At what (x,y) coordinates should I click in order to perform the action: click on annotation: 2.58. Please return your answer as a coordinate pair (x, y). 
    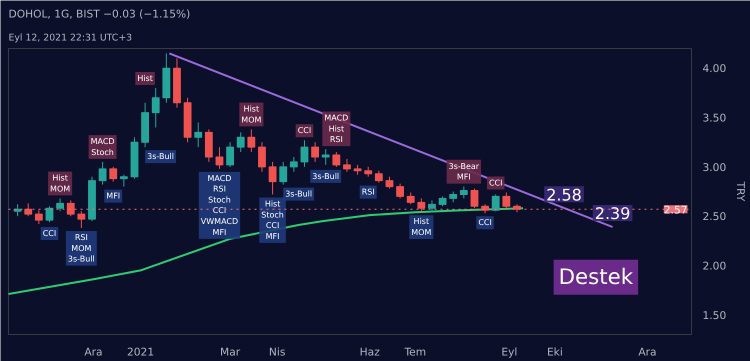
    Looking at the image, I should click on (564, 194).